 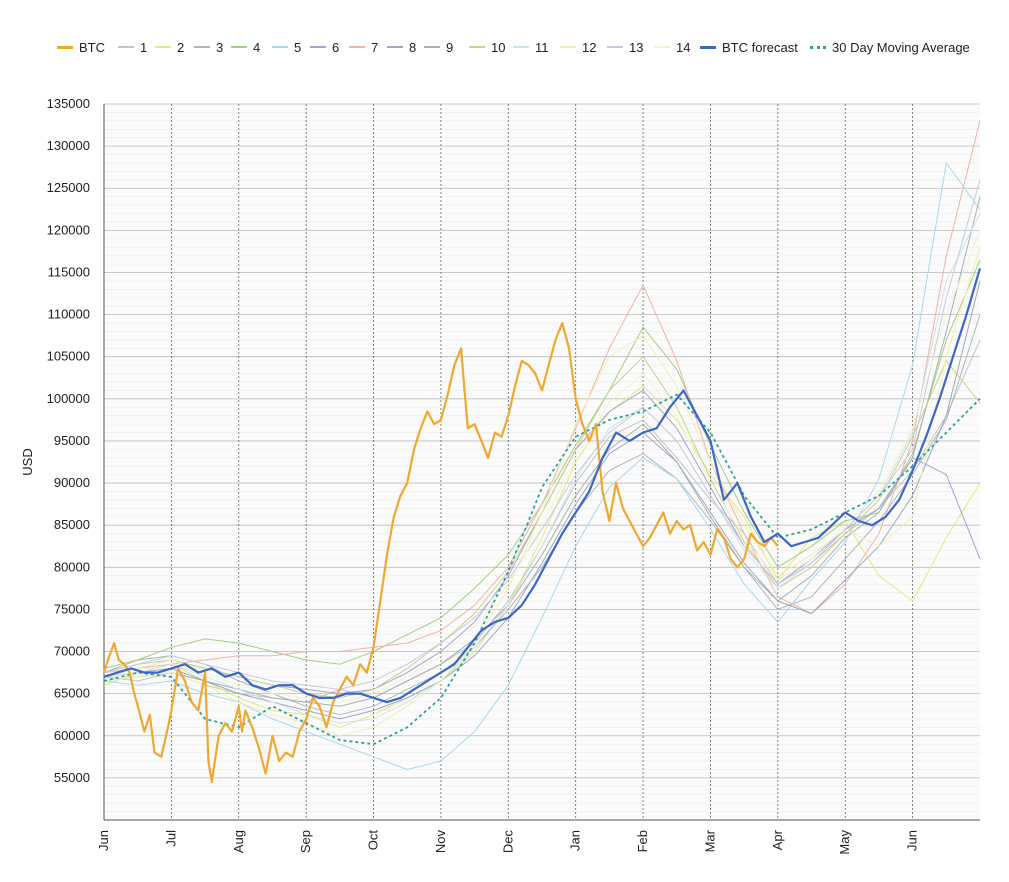 What do you see at coordinates (68, 145) in the screenshot?
I see `y-tick-label: 130000` at bounding box center [68, 145].